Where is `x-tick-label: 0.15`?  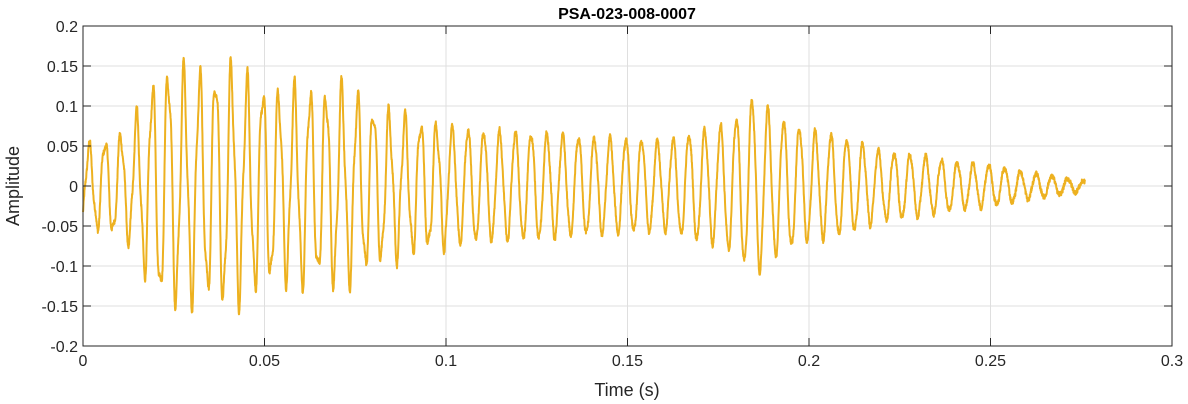 x-tick-label: 0.15 is located at coordinates (627, 361).